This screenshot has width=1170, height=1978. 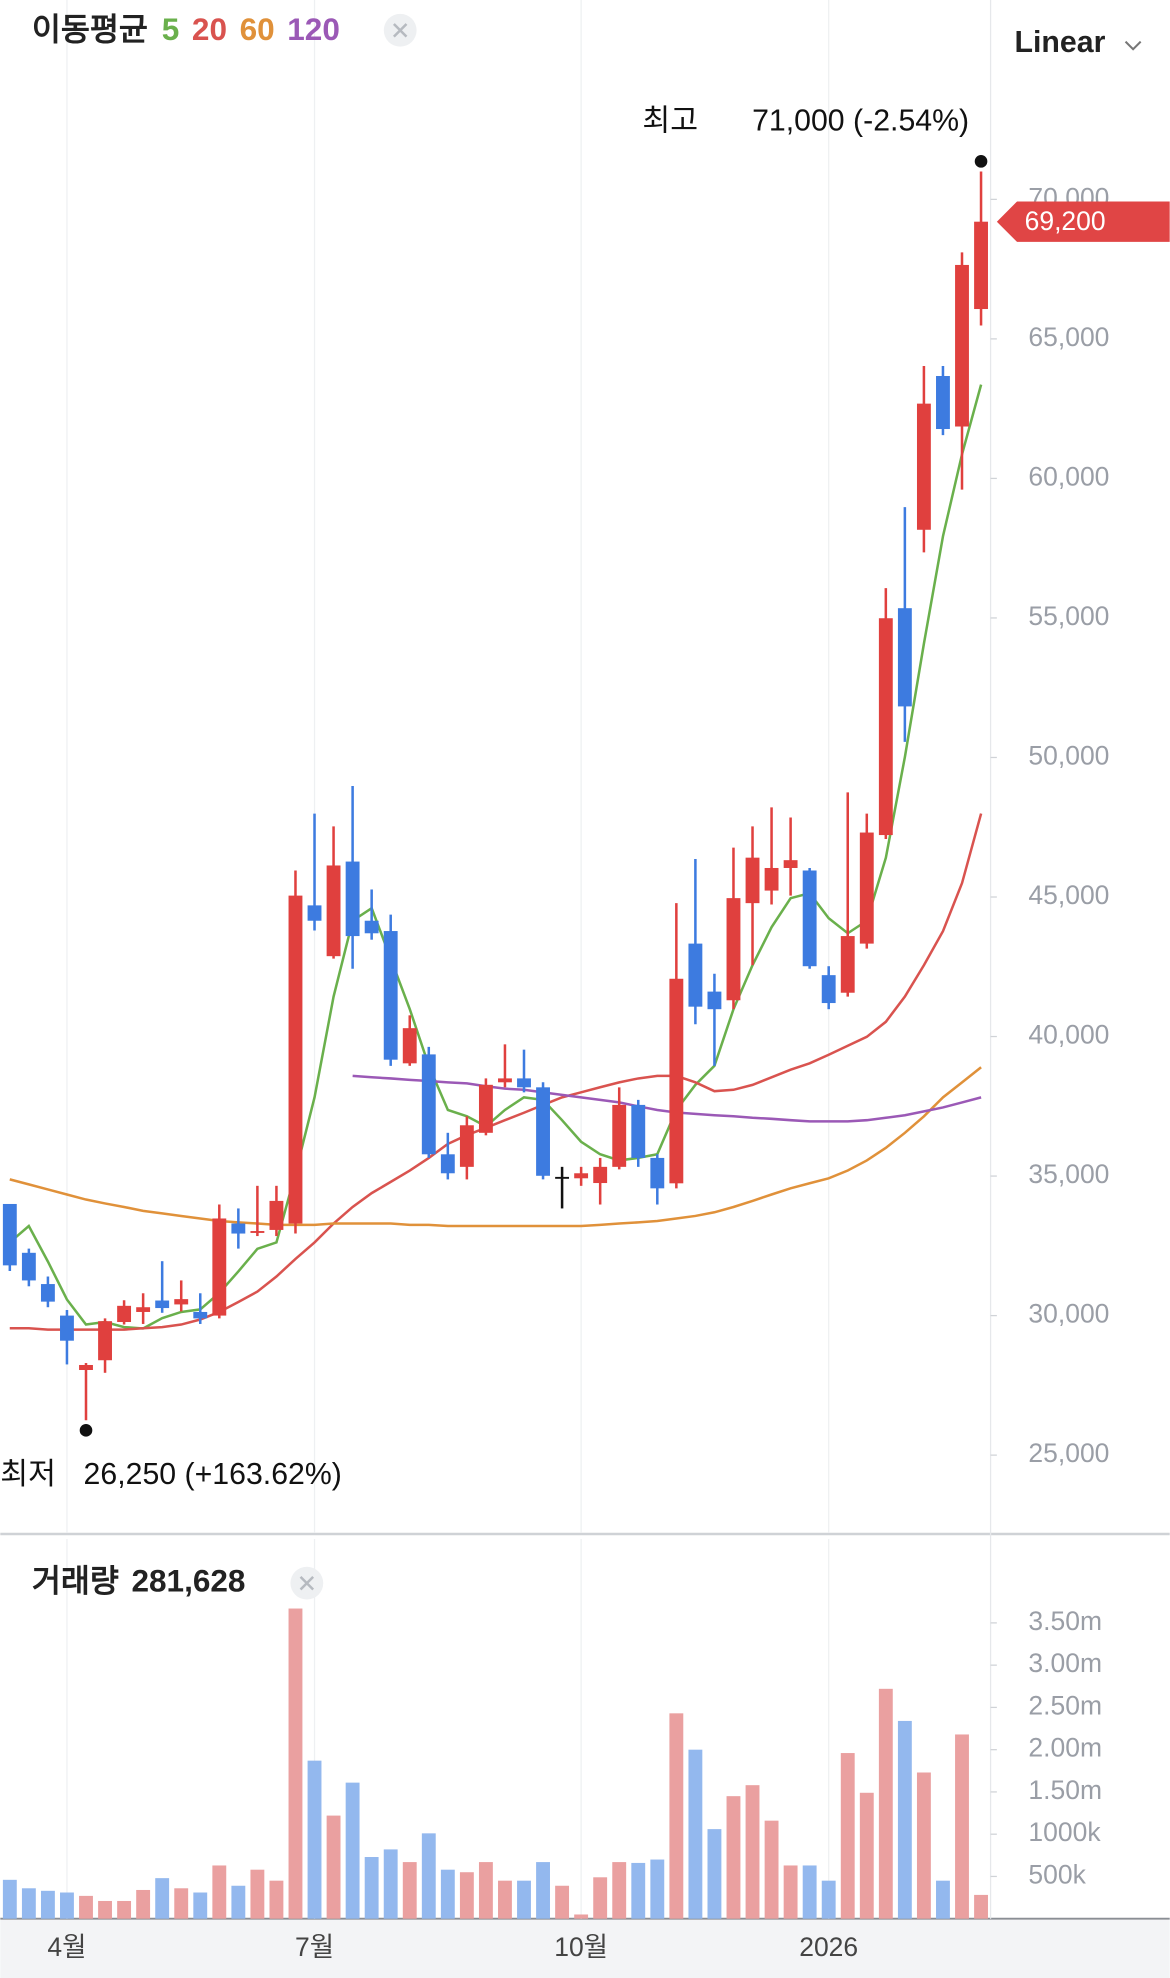 What do you see at coordinates (75, 1580) in the screenshot?
I see `volume-title: 거래량` at bounding box center [75, 1580].